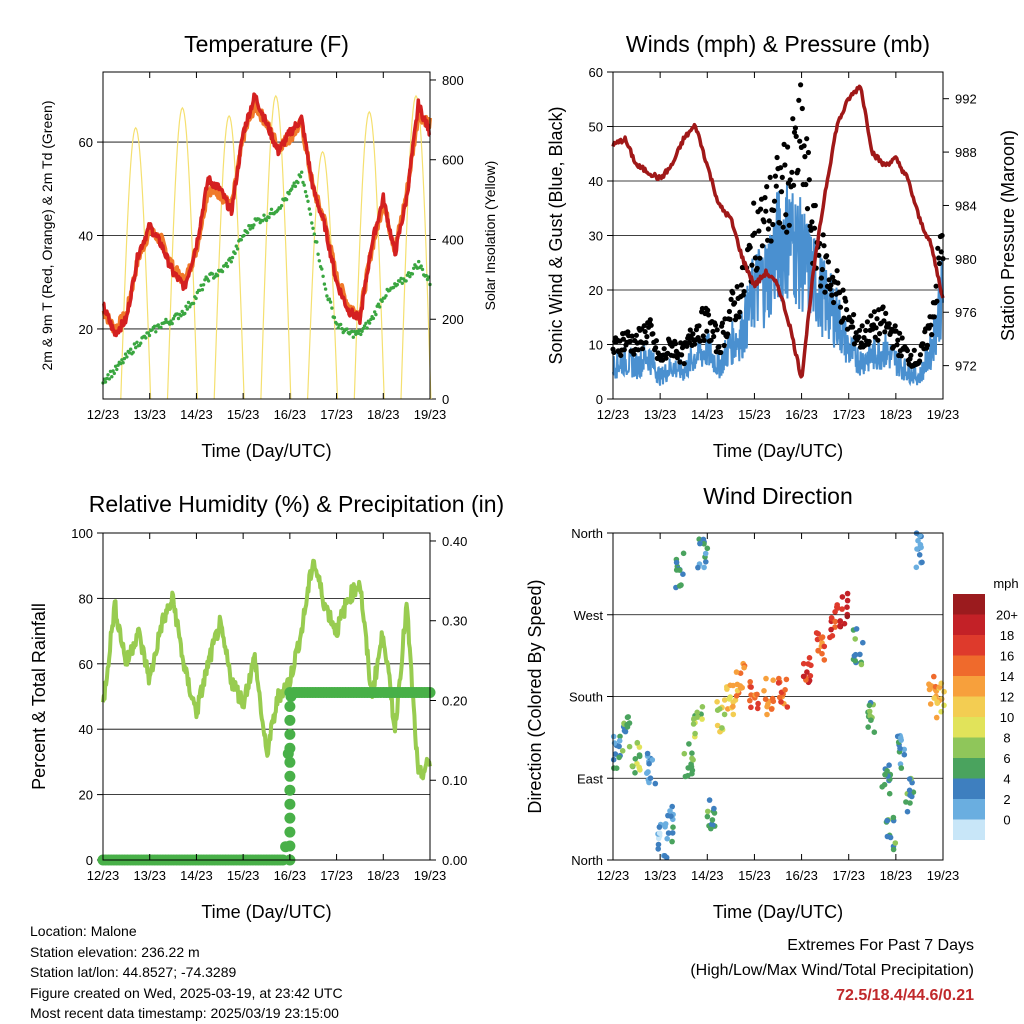 Image resolution: width=1024 pixels, height=1024 pixels. What do you see at coordinates (848, 414) in the screenshot?
I see `wind-xtick-label: 17/23` at bounding box center [848, 414].